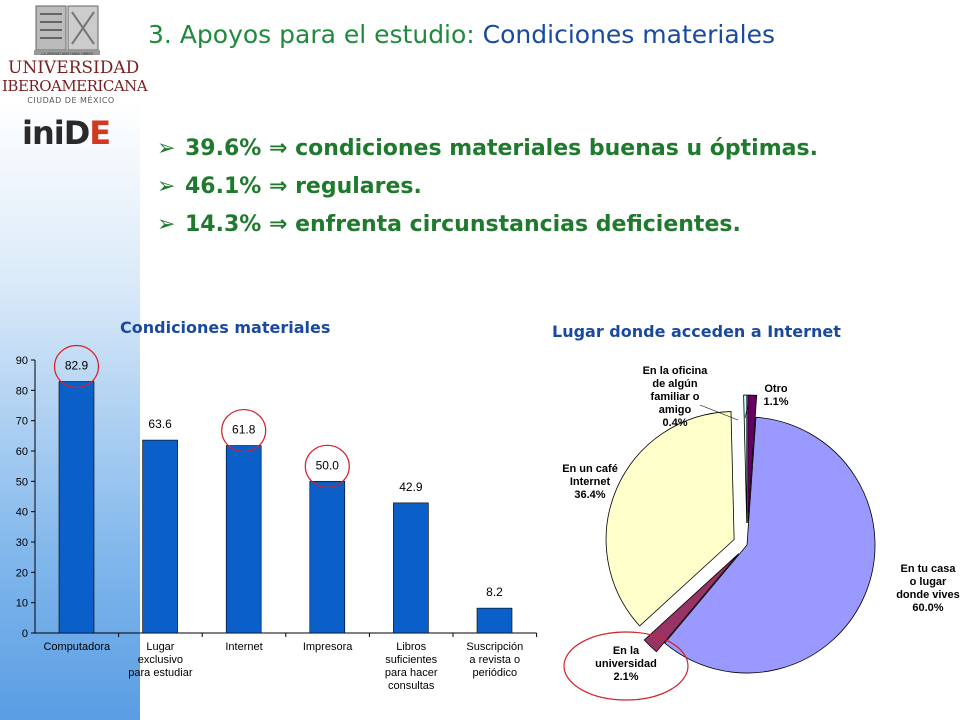 The width and height of the screenshot is (960, 720). Describe the element at coordinates (22, 543) in the screenshot. I see `y-tick-label: 30` at that location.